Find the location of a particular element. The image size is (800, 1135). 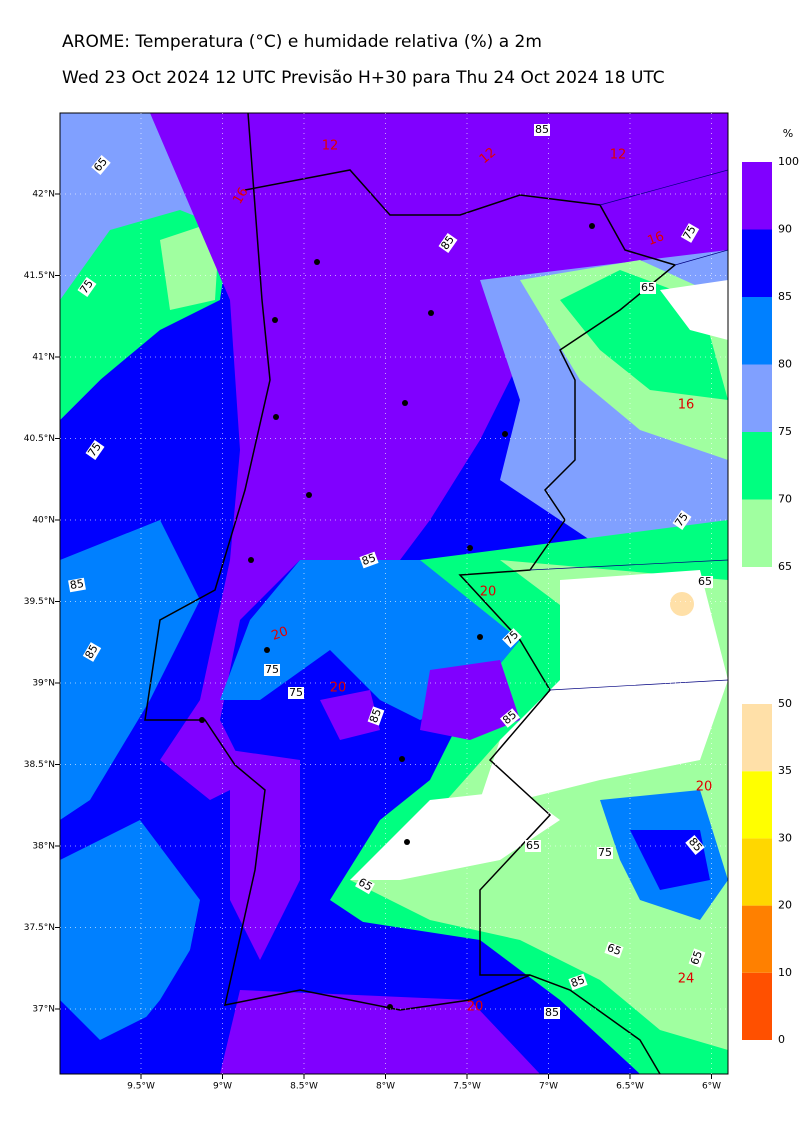

y-tick-label: 42°N is located at coordinates (43, 195).